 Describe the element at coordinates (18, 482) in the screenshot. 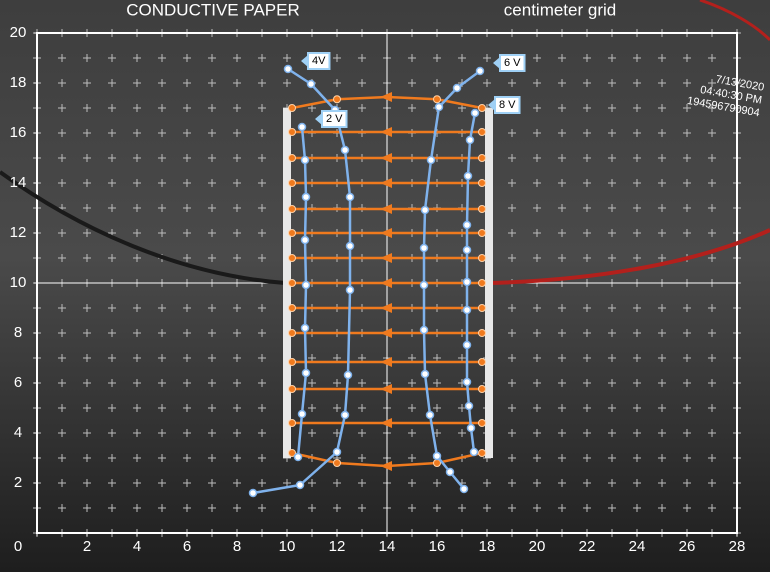

I see `y-tick-label: 2` at that location.